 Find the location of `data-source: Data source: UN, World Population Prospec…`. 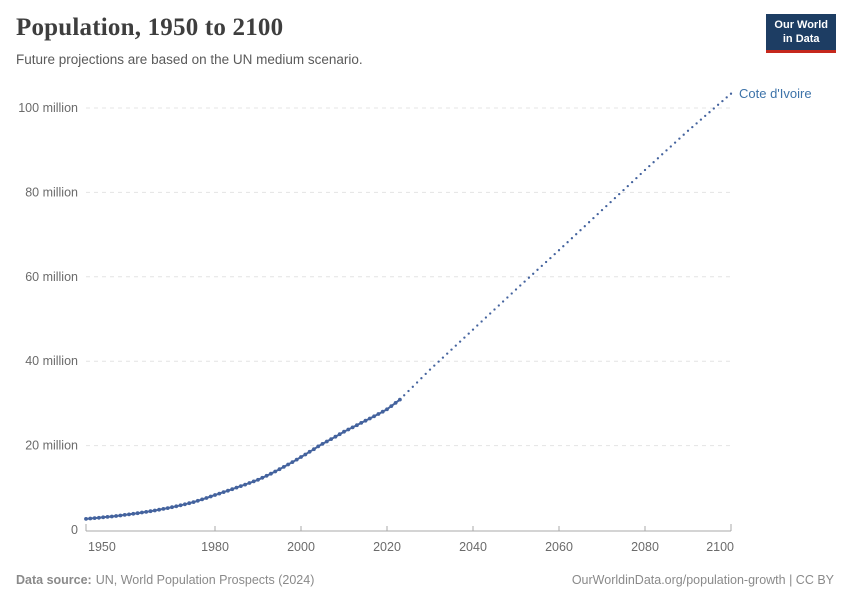

data-source: Data source: UN, World Population Prospec… is located at coordinates (165, 580).